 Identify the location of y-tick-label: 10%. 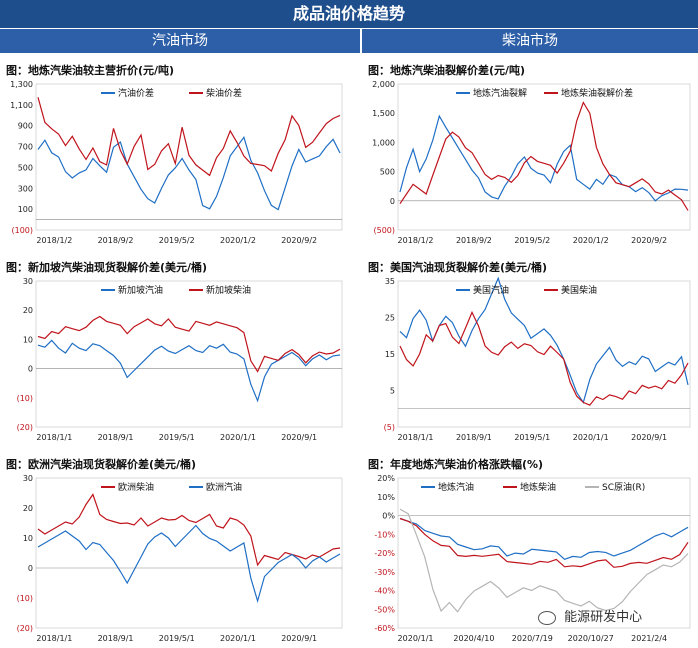
(386, 497).